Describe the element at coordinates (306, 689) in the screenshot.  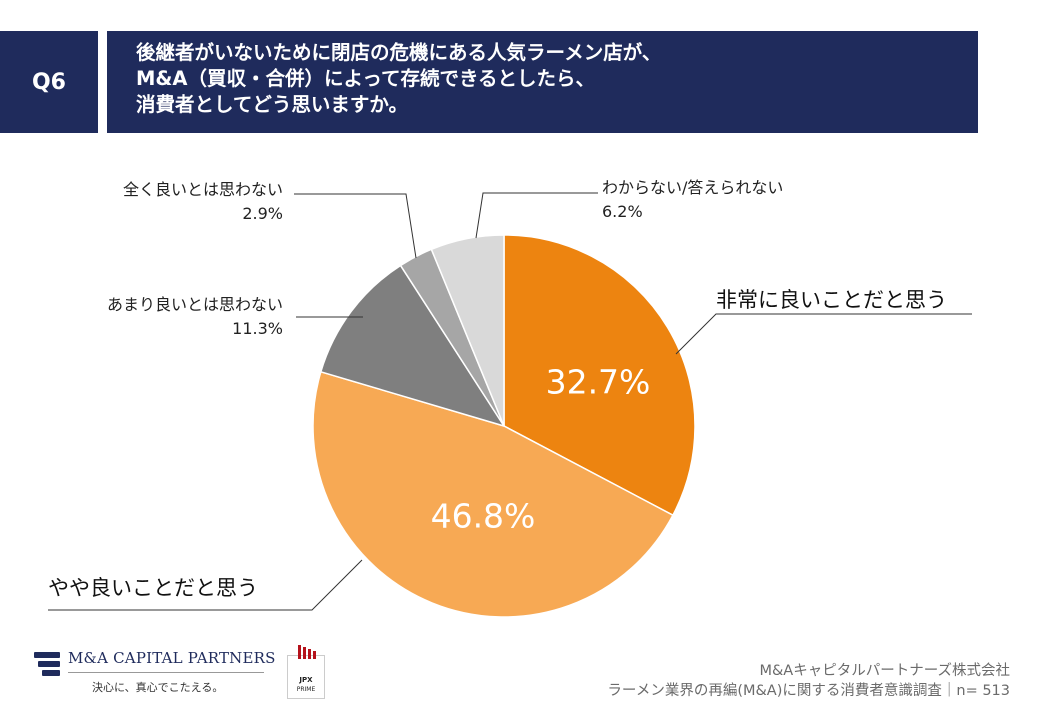
I see `prime-label: PRIME` at that location.